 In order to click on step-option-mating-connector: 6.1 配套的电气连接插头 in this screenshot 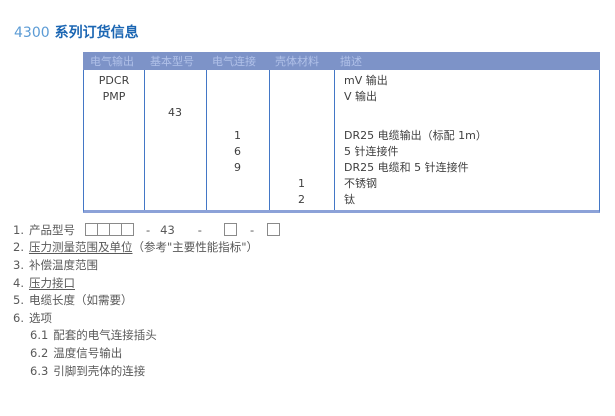, I will do `click(316, 336)`.